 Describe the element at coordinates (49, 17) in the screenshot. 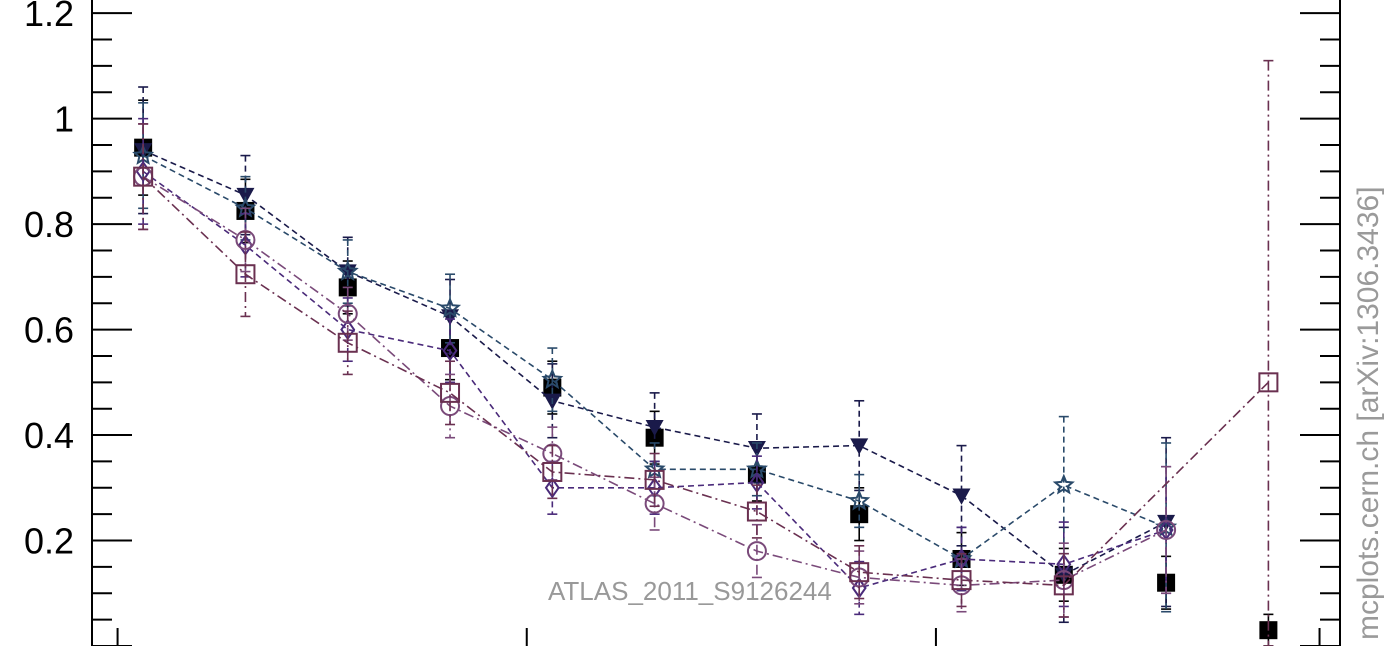

I see `y-tick-label: 1.2` at that location.